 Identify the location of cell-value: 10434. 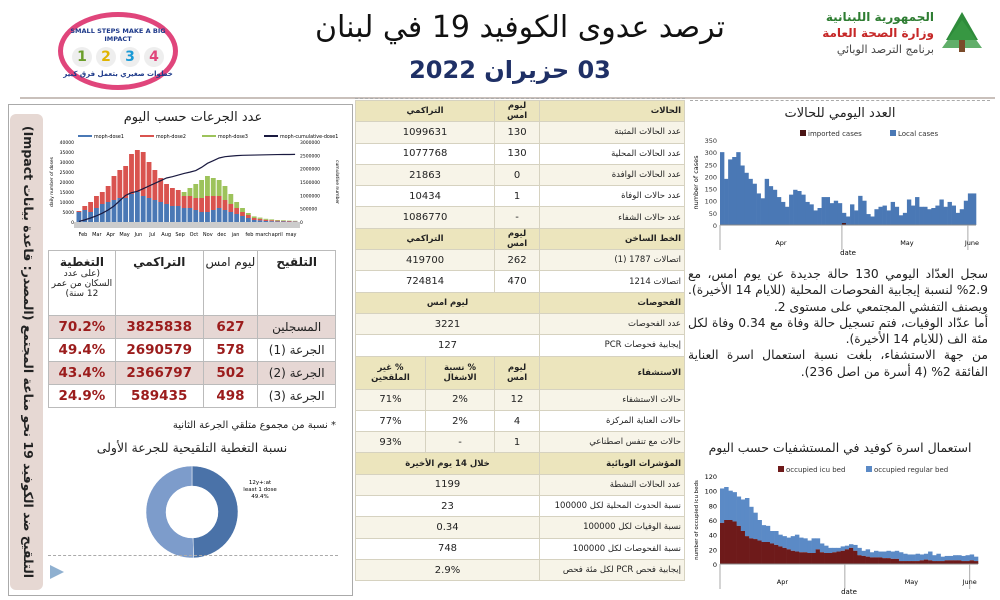
(425, 196).